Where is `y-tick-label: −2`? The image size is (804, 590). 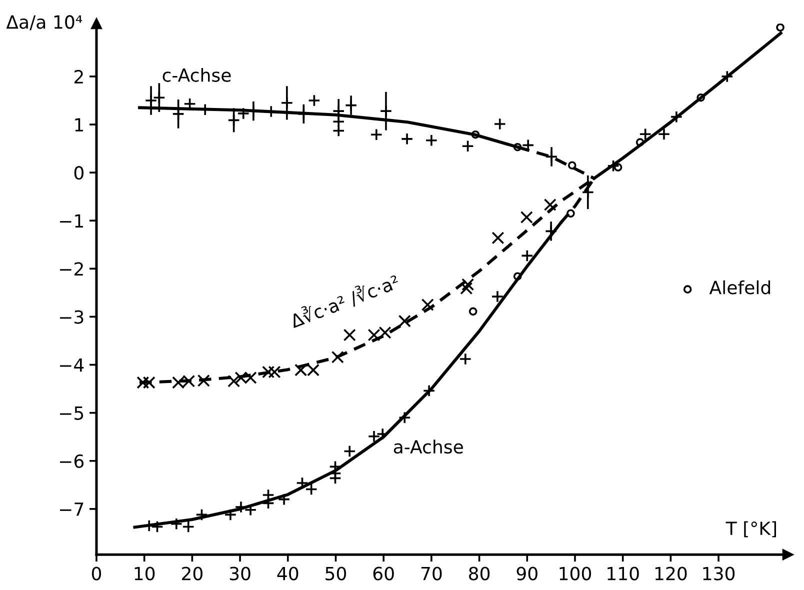
y-tick-label: −2 is located at coordinates (71, 269).